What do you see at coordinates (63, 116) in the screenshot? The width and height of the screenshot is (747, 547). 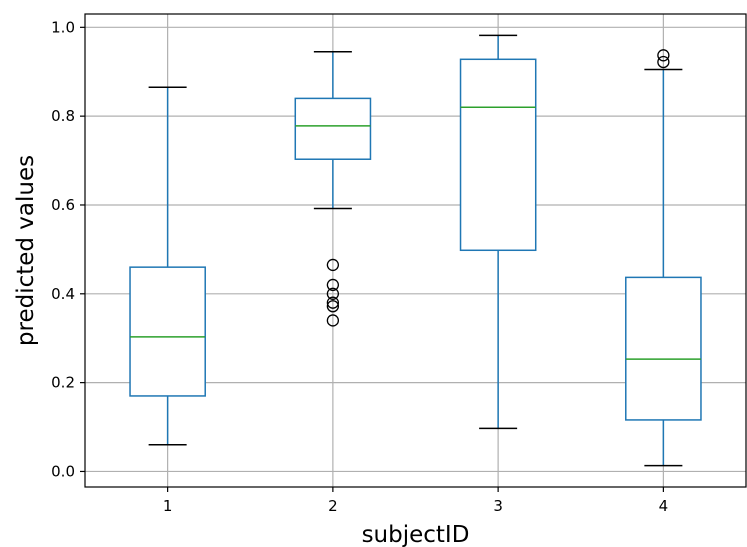 I see `y-tick-label: 0.8` at bounding box center [63, 116].